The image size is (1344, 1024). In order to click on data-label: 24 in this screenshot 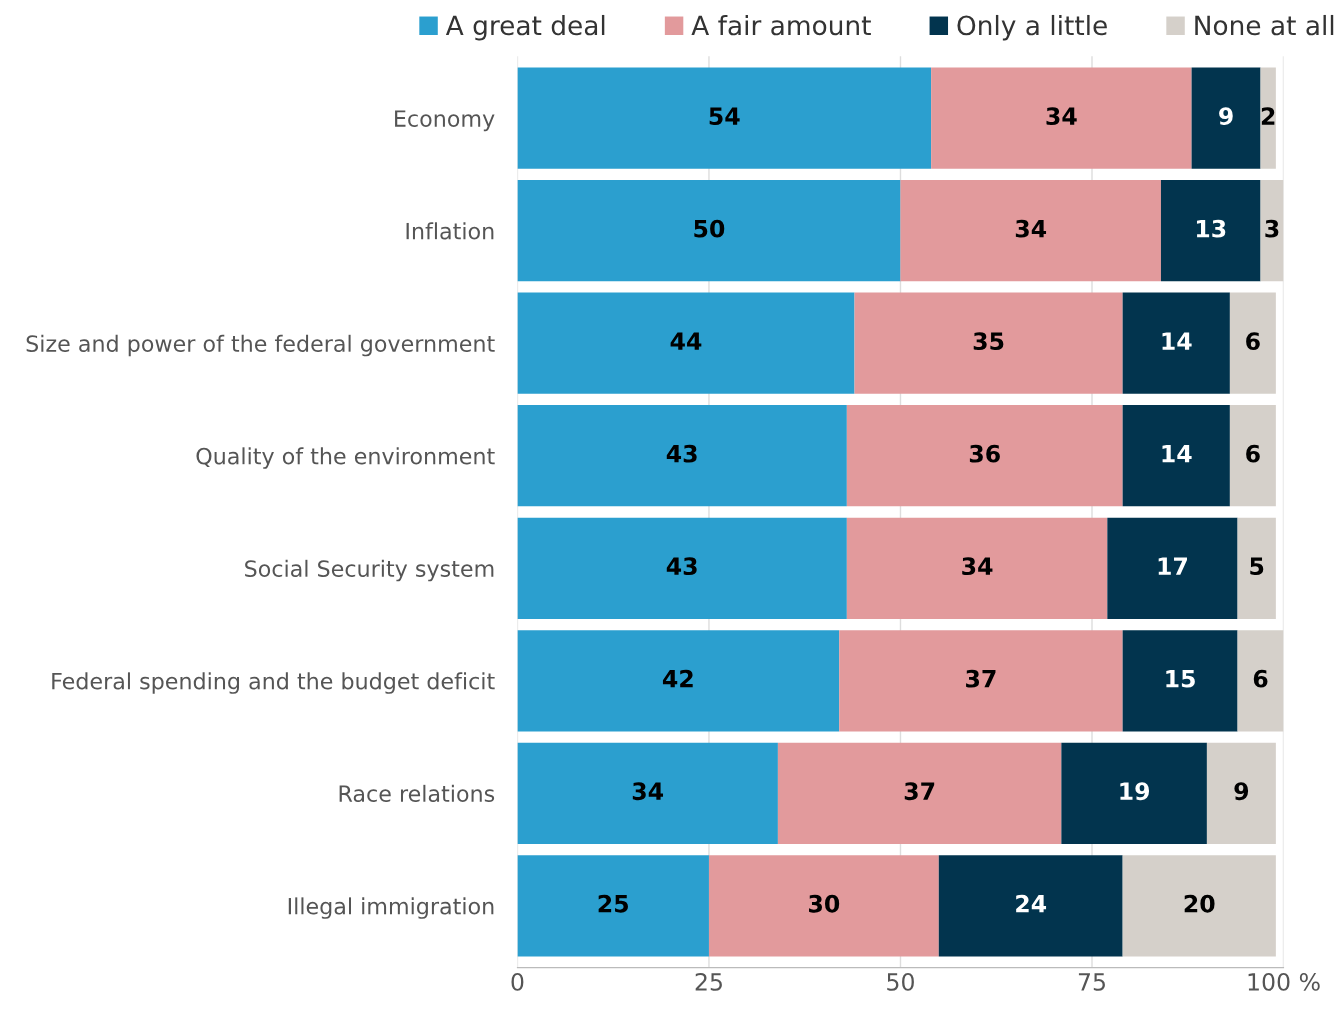, I will do `click(1031, 903)`.